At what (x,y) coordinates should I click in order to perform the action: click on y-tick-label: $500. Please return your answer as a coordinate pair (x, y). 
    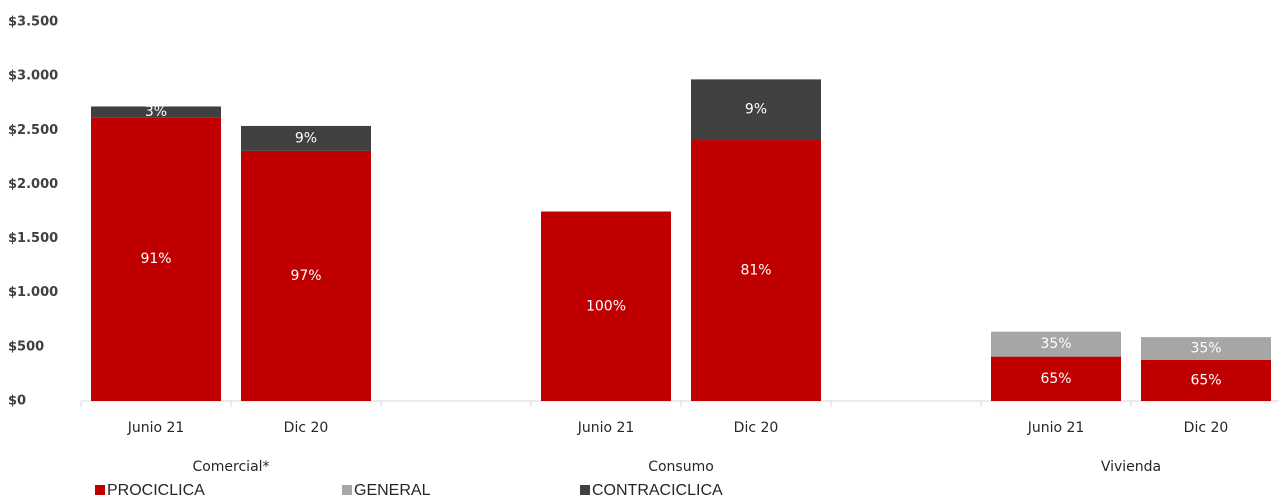
    Looking at the image, I should click on (26, 346).